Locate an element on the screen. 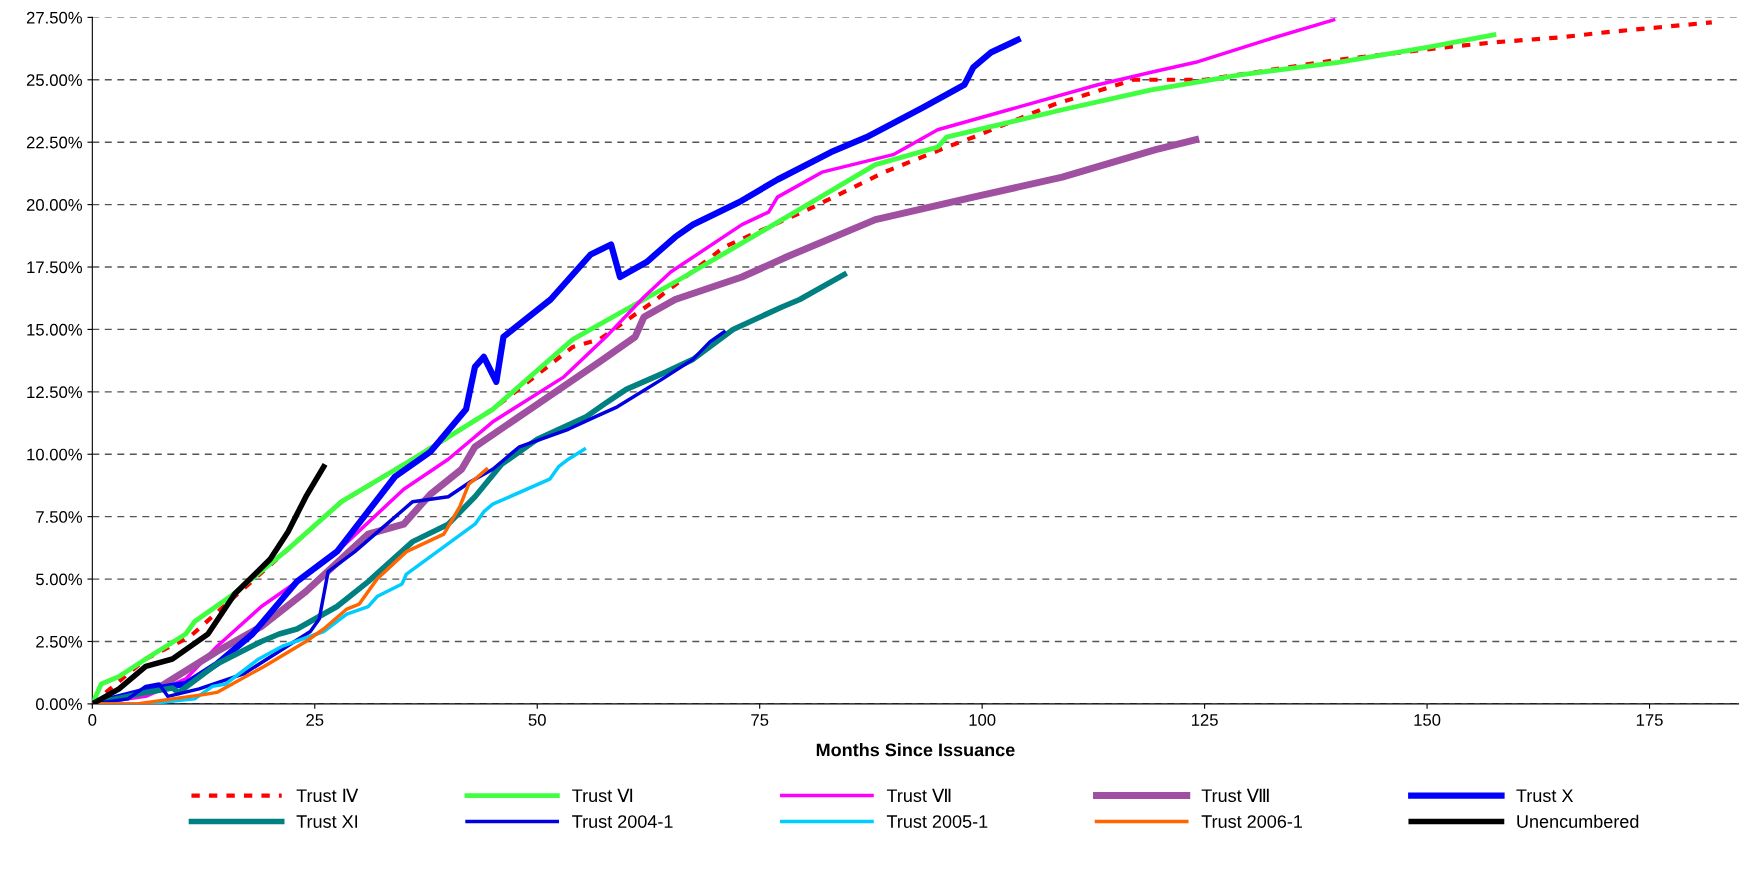  x-tick-label: 50 is located at coordinates (537, 720).